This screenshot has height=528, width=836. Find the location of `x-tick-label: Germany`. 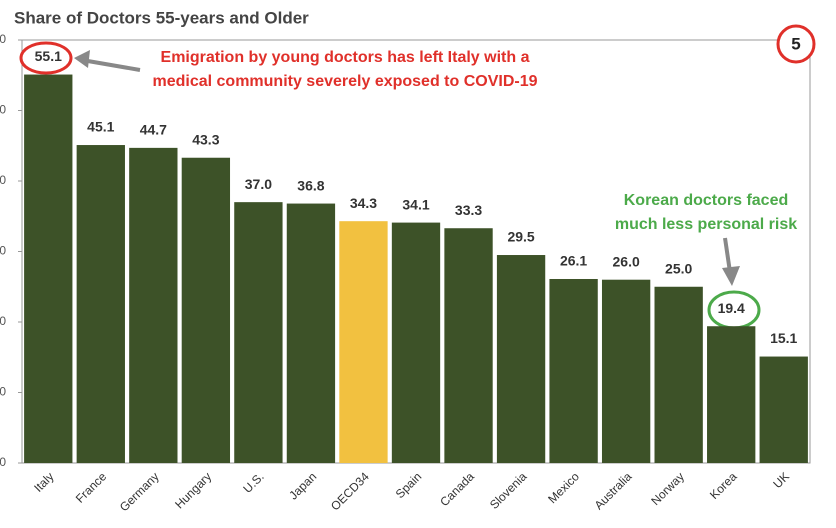

x-tick-label: Germany is located at coordinates (139, 491).